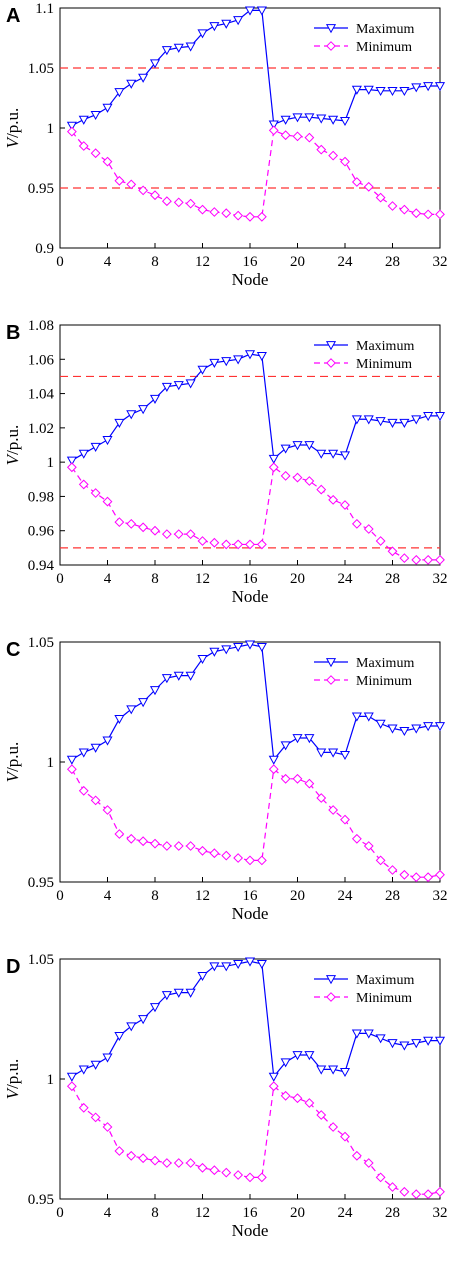  I want to click on y-axis-label-main: V, so click(12, 775).